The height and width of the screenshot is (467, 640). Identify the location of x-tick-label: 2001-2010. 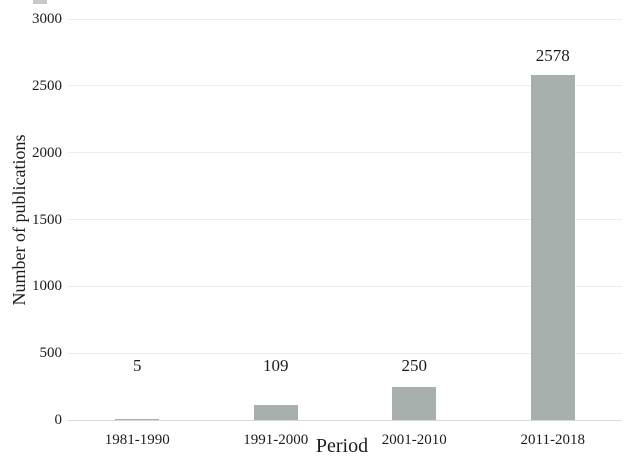
(414, 440).